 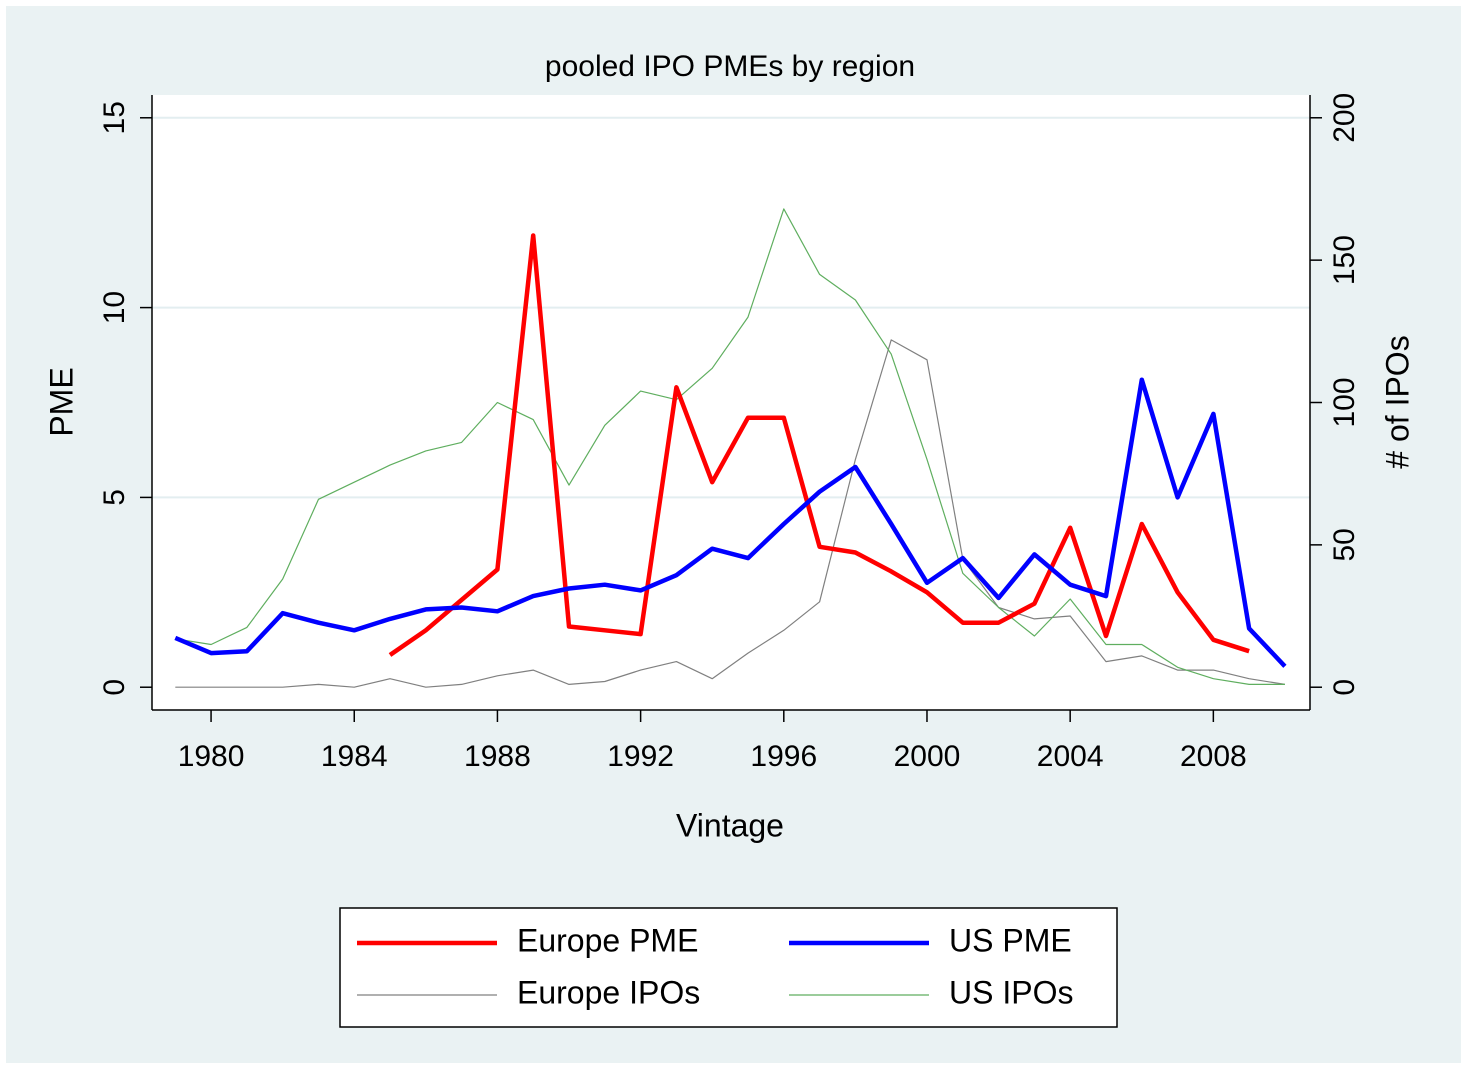 What do you see at coordinates (1397, 401) in the screenshot?
I see `y2-axis-title: # of IPOs` at bounding box center [1397, 401].